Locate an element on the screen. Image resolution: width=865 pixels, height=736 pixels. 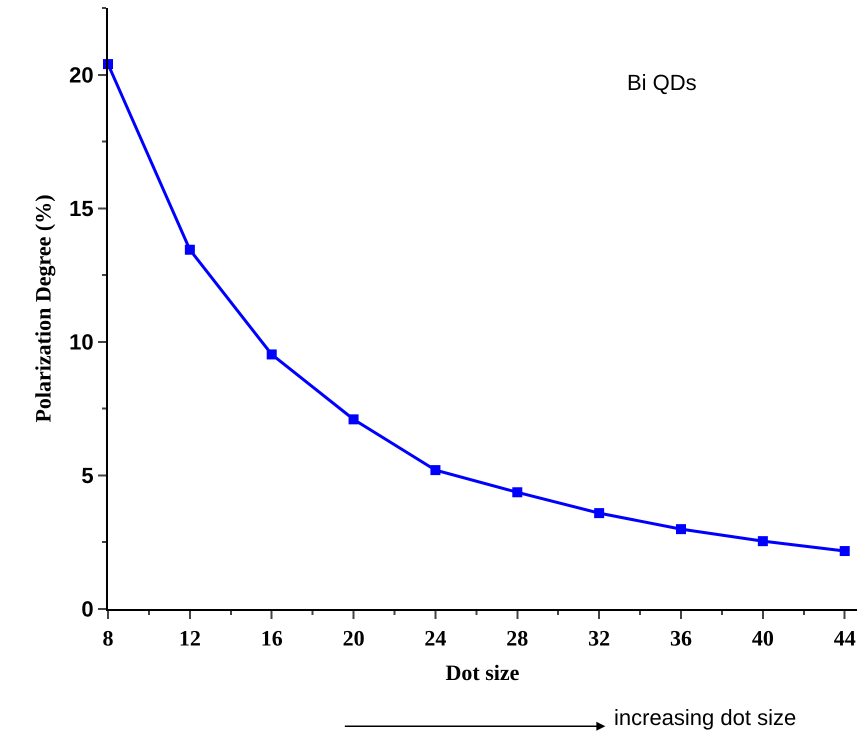
x-tick-label: 36 is located at coordinates (681, 637).